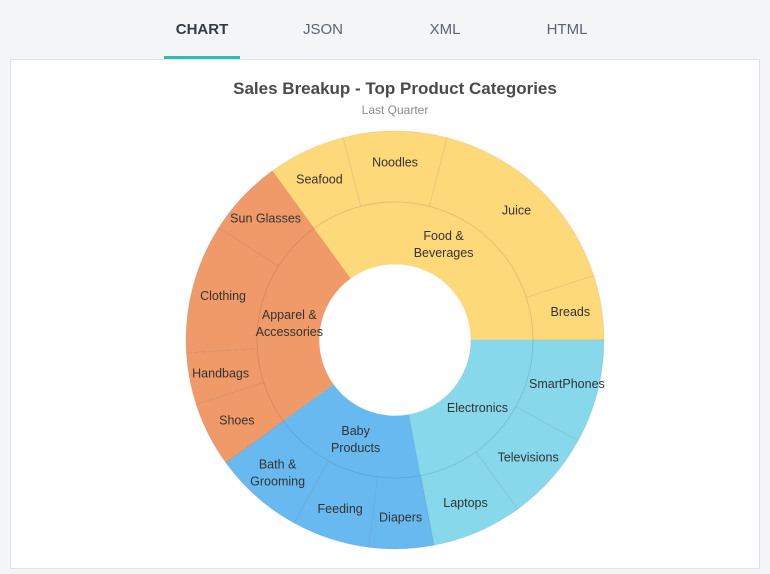  I want to click on slice-food-and-beverages, so click(423, 271).